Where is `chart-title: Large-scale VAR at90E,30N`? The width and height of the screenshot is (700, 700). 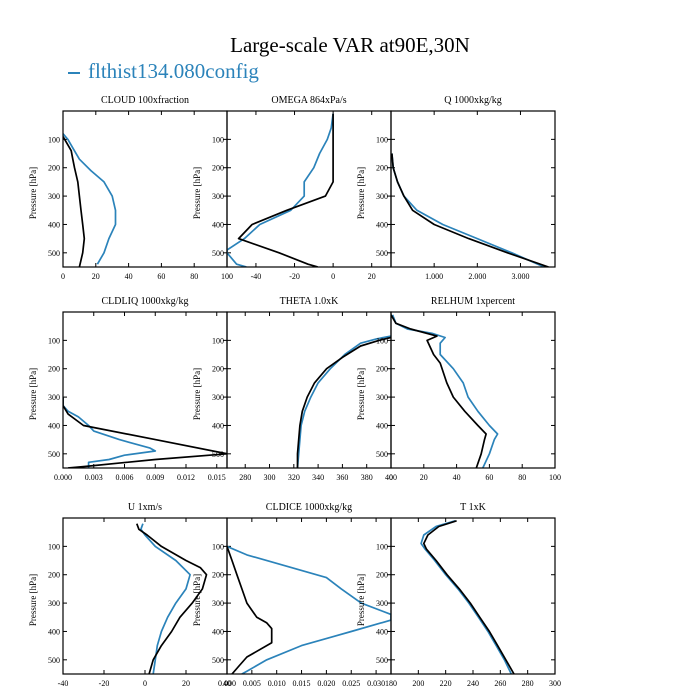 chart-title: Large-scale VAR at90E,30N is located at coordinates (350, 45).